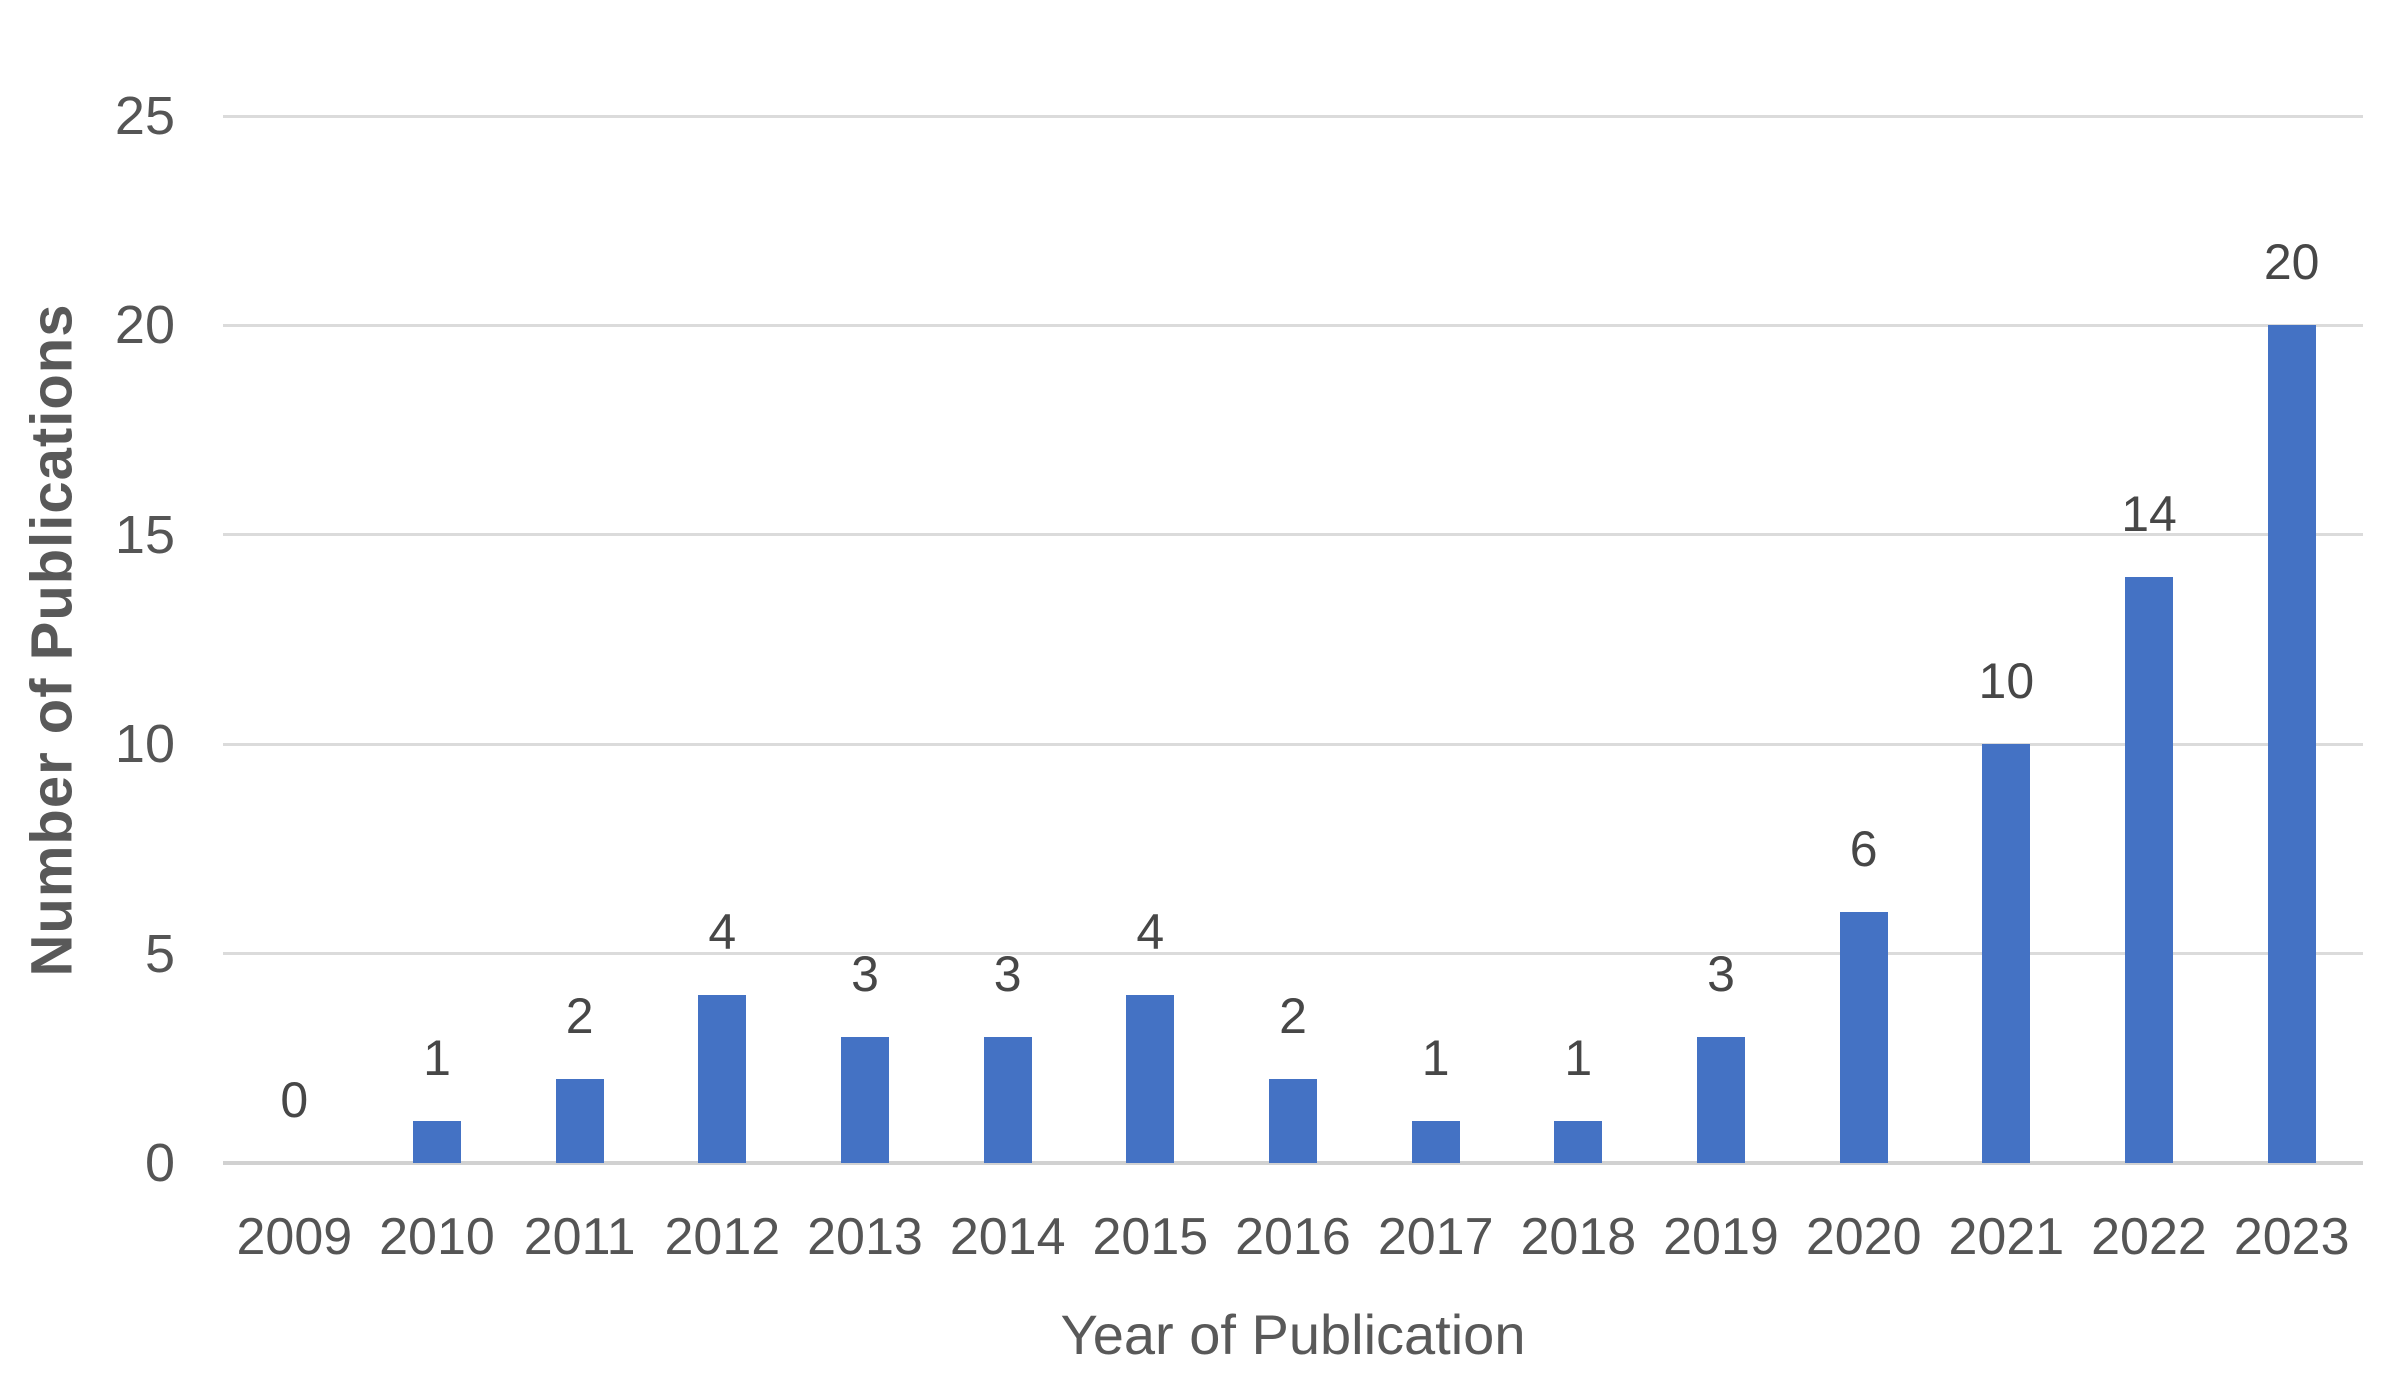 The image size is (2390, 1388). I want to click on x-tick-label: 2016, so click(1293, 1237).